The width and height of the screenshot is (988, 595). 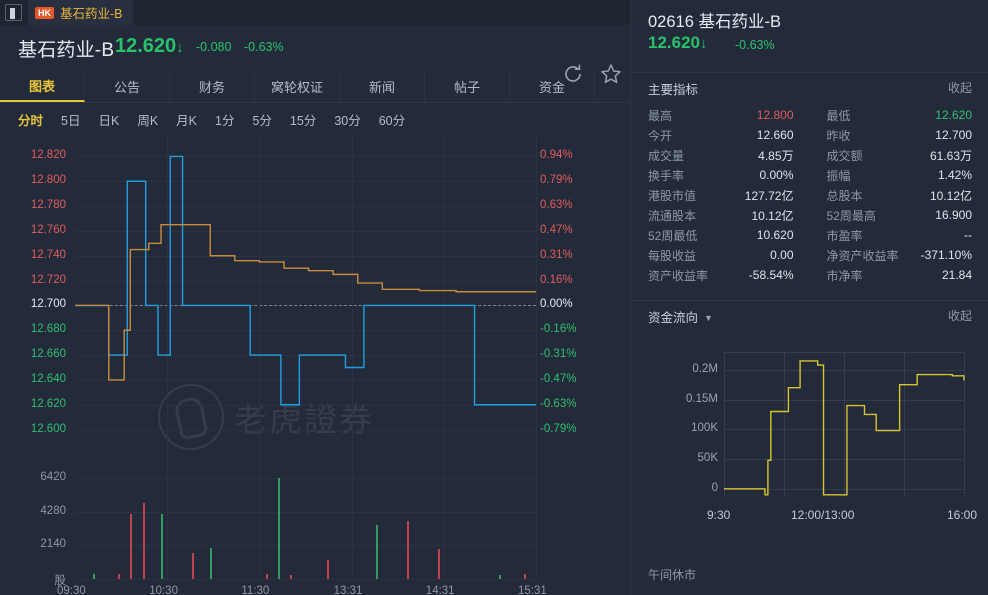 I want to click on percent-axis-label: -0.47%, so click(x=558, y=378).